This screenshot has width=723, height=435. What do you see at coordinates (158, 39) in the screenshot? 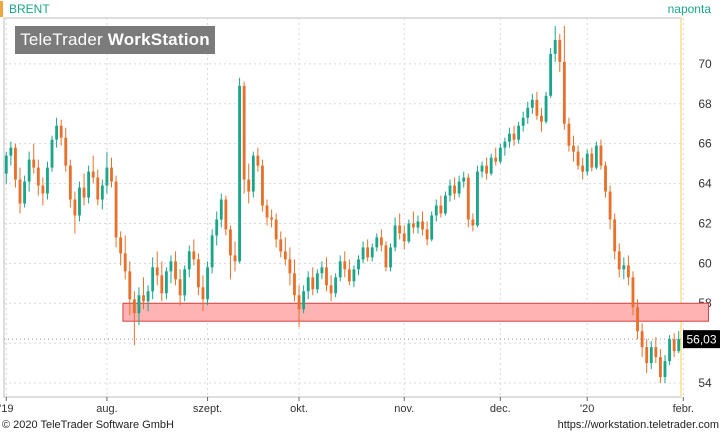
I see `logo-product: WorkStation` at bounding box center [158, 39].